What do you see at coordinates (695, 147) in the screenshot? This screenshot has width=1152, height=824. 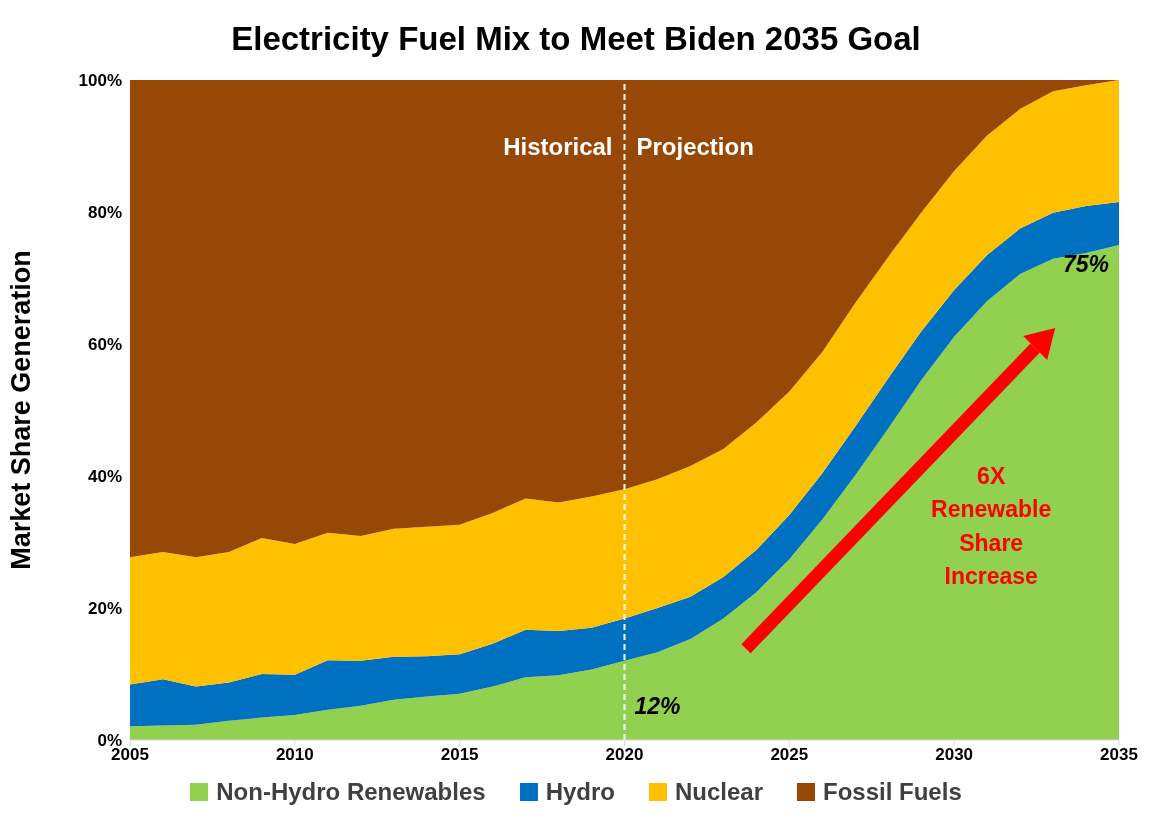 I see `annotation: Projection` at bounding box center [695, 147].